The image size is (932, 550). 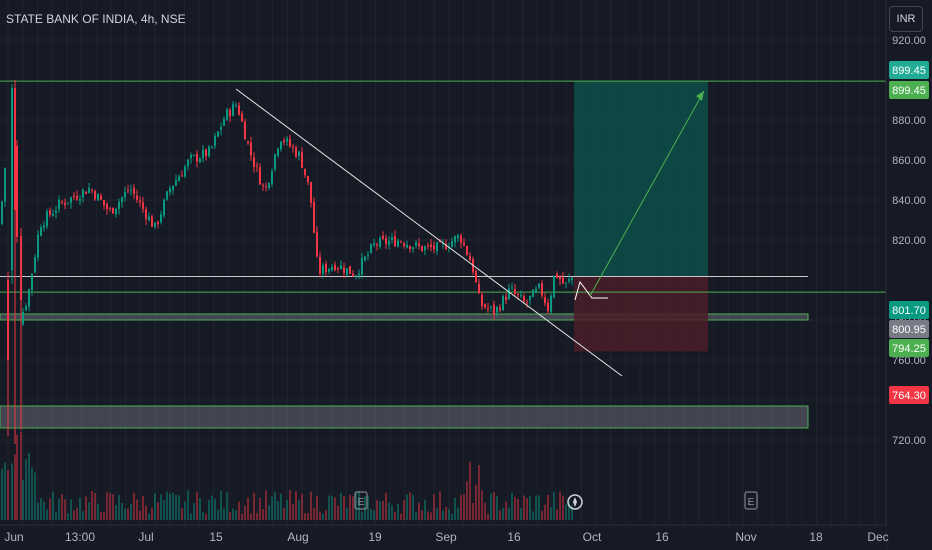 What do you see at coordinates (13, 537) in the screenshot?
I see `time-tick-label: Jun` at bounding box center [13, 537].